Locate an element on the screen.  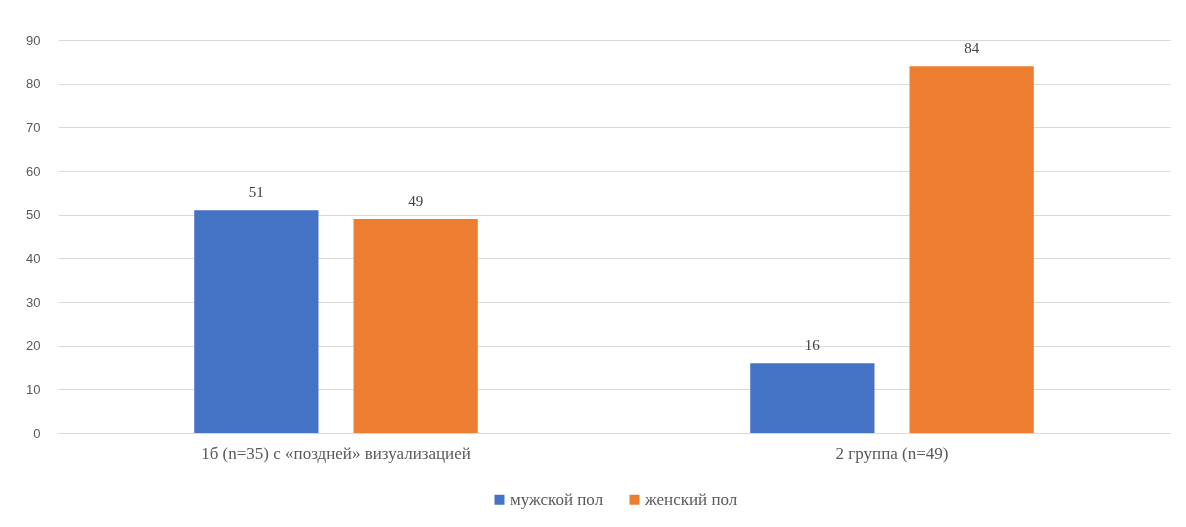
y-tick-label: 40 is located at coordinates (33, 258).